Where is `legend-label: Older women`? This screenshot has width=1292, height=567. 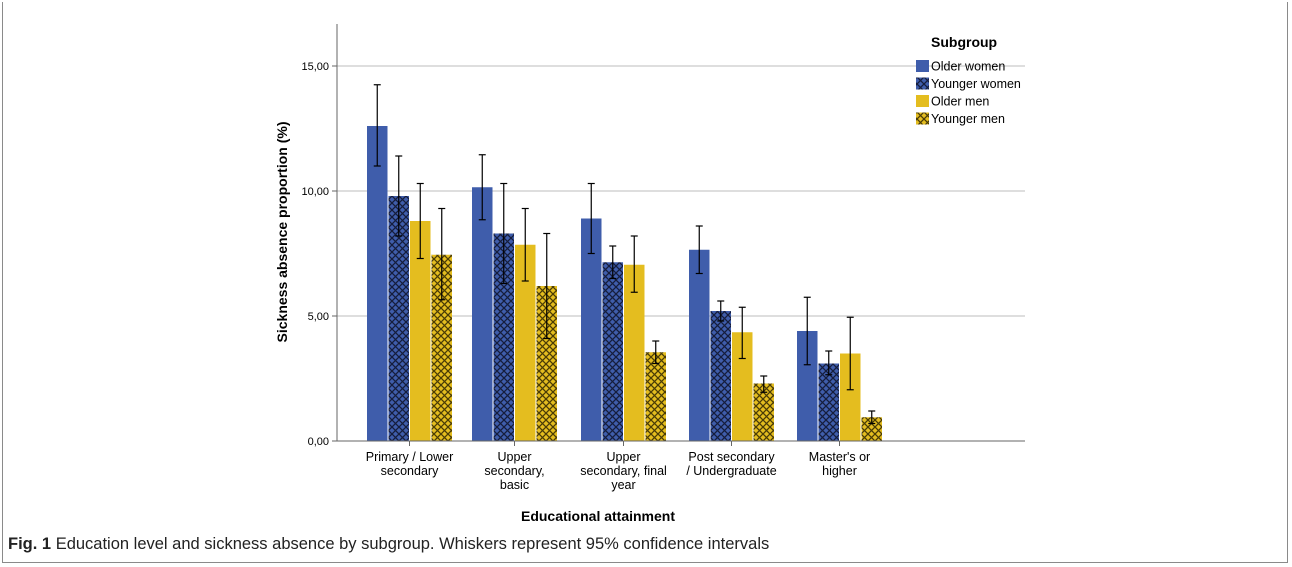
legend-label: Older women is located at coordinates (968, 67).